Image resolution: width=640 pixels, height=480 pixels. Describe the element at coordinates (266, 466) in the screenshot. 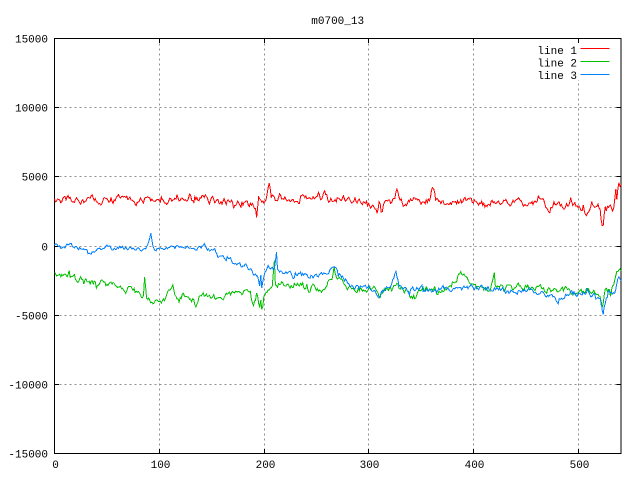

I see `svg-text: 200` at that location.